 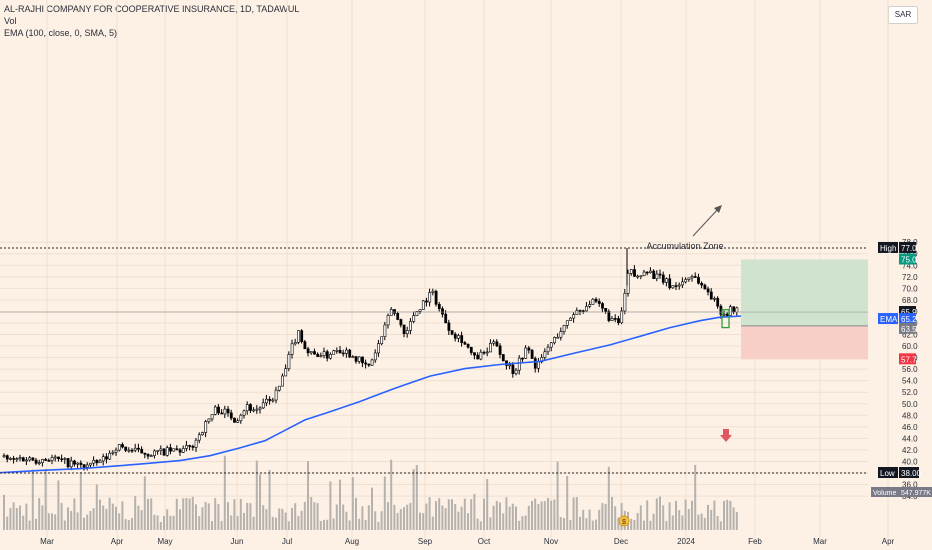 I want to click on y-axis-tick-label: 54.0, so click(x=910, y=381).